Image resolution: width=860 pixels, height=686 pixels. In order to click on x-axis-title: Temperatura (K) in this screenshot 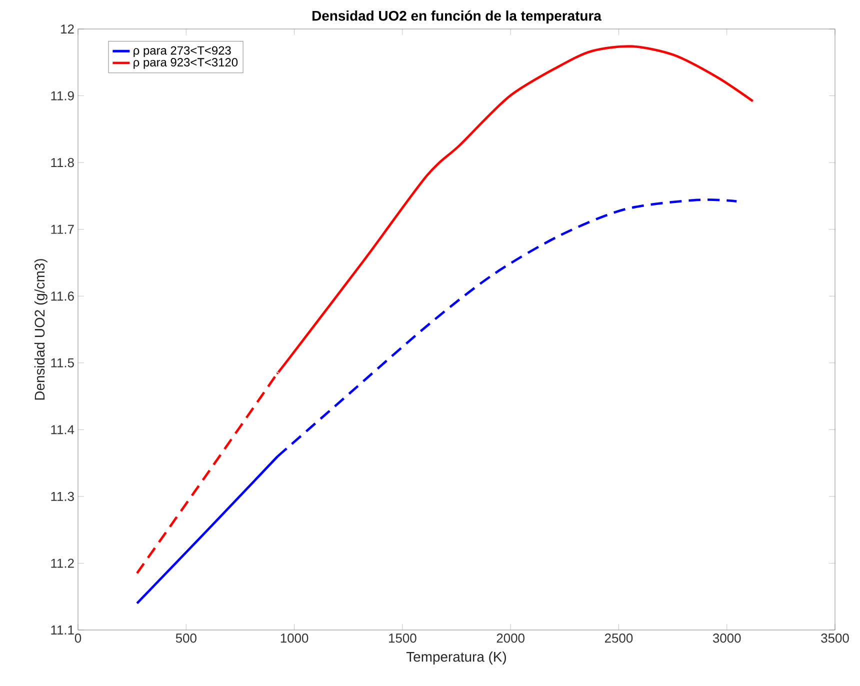, I will do `click(456, 658)`.